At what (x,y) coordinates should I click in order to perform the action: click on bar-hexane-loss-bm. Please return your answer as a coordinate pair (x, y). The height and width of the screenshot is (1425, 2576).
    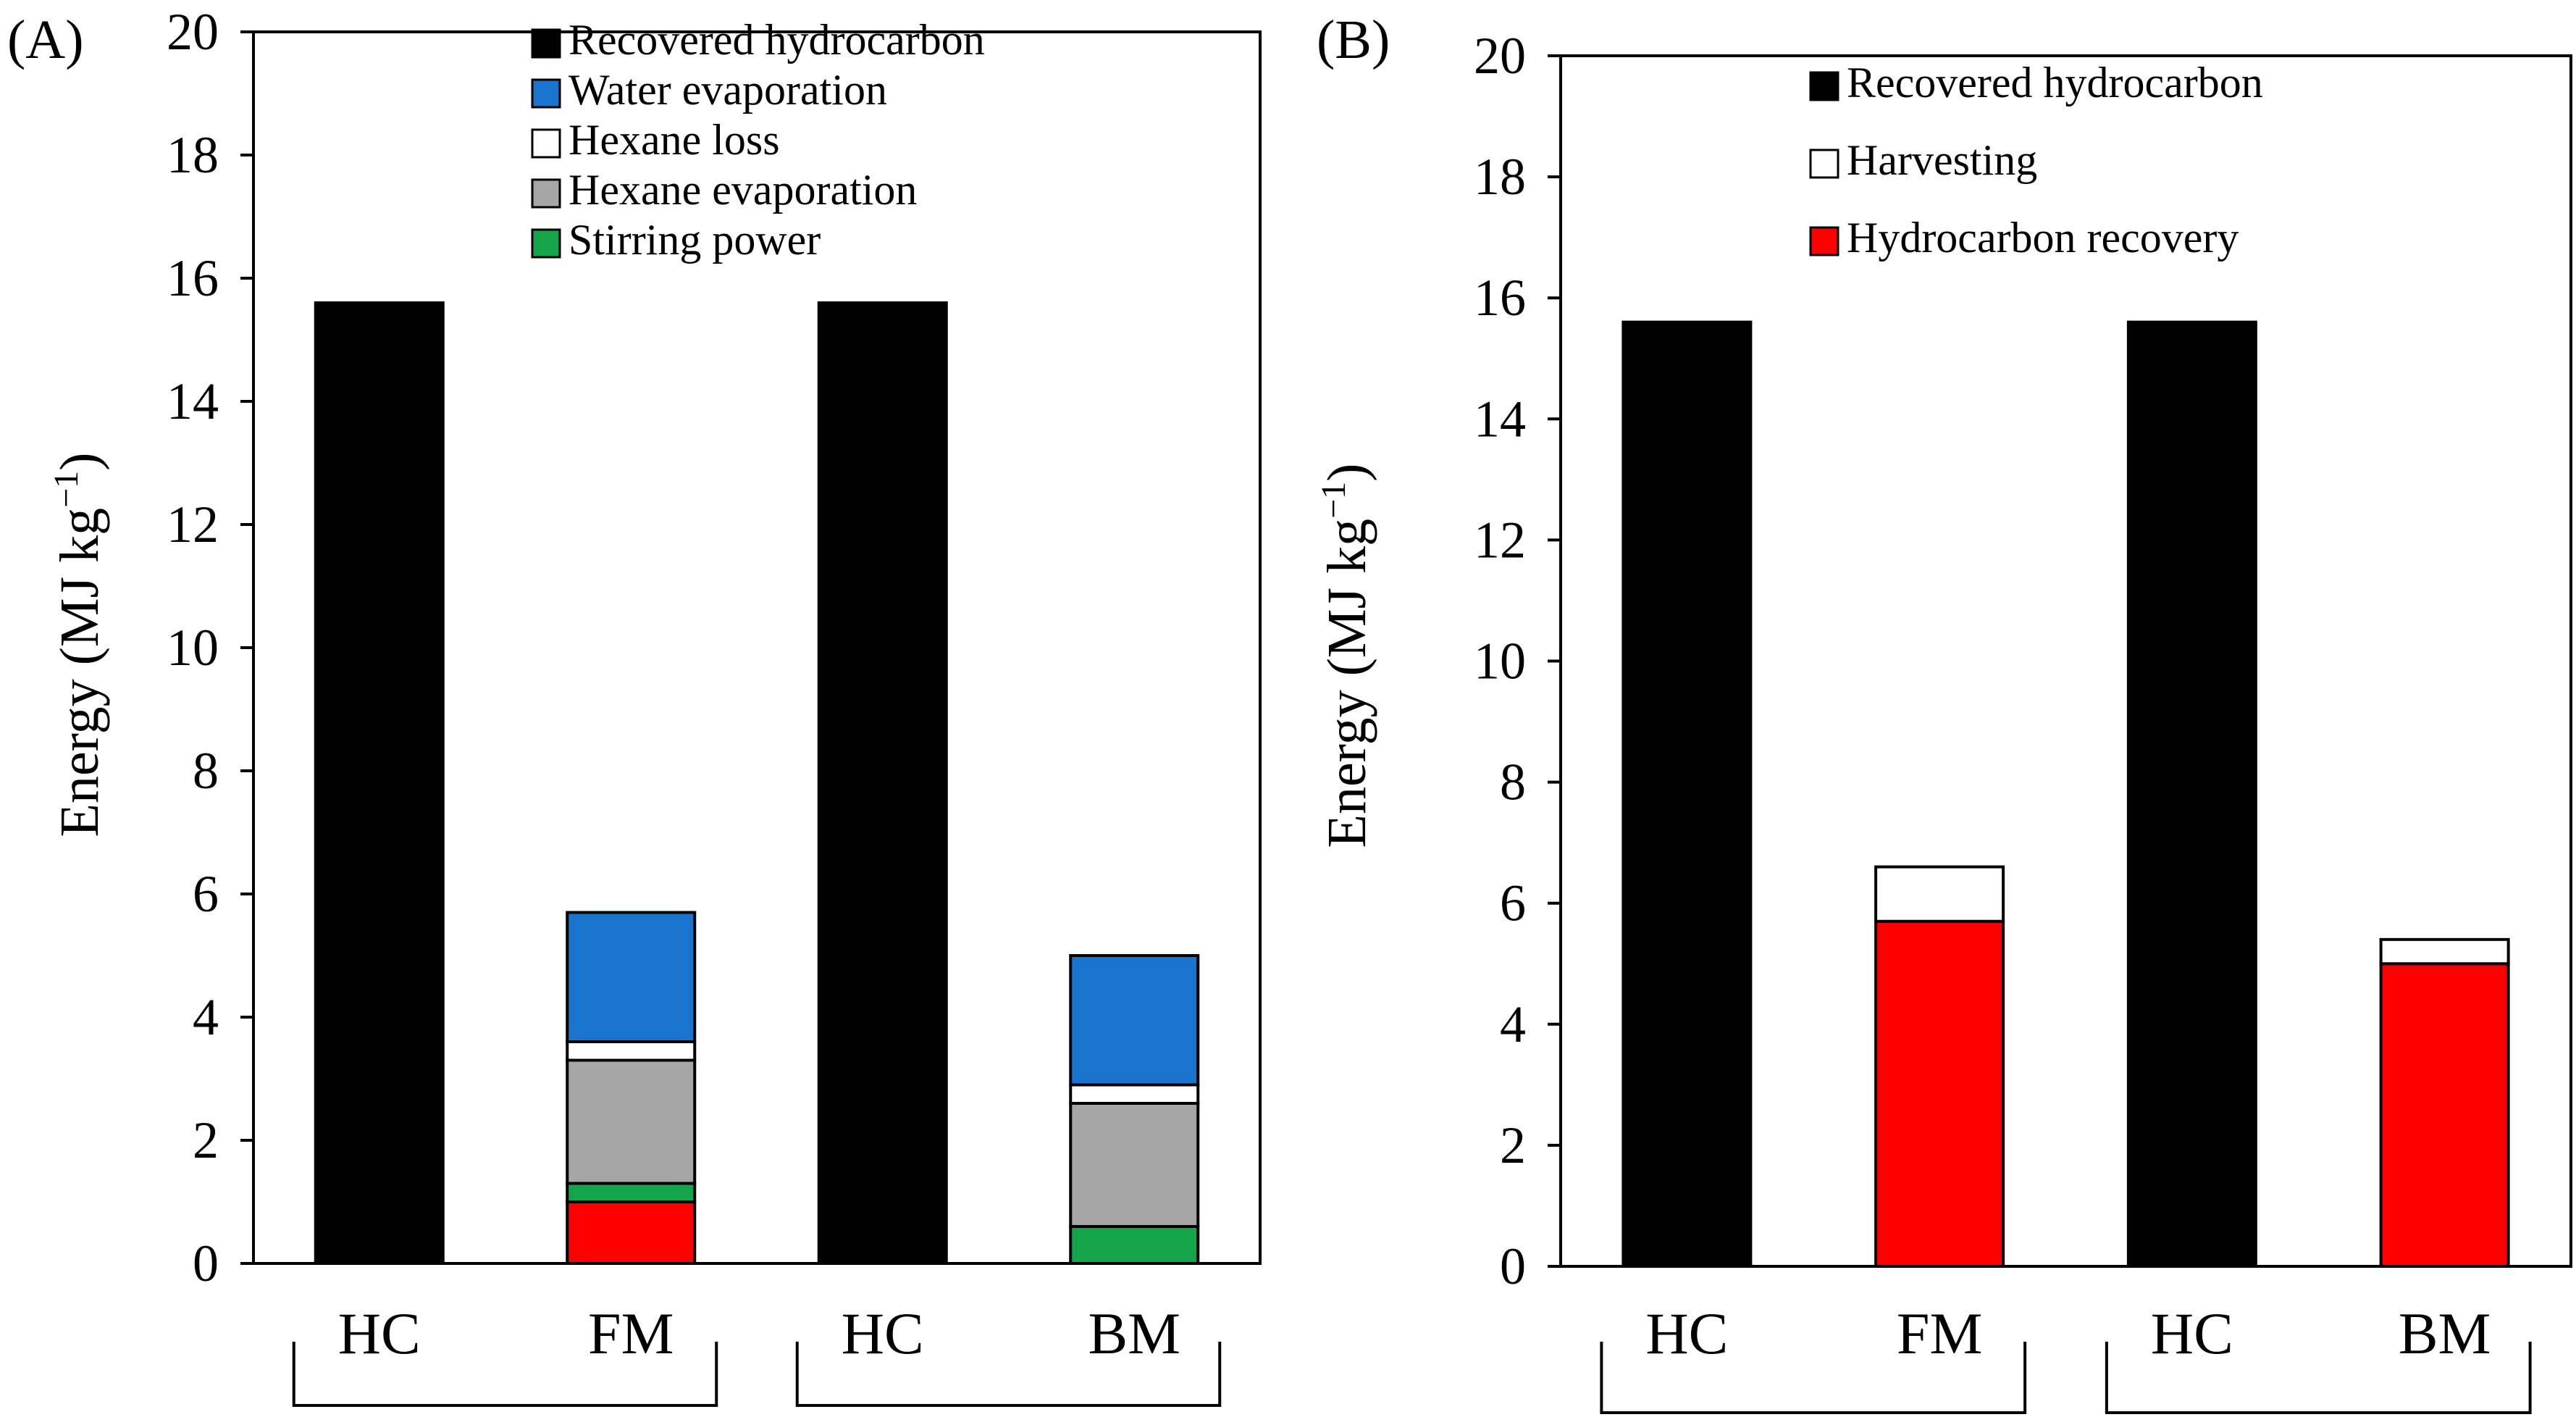
    Looking at the image, I should click on (1134, 1094).